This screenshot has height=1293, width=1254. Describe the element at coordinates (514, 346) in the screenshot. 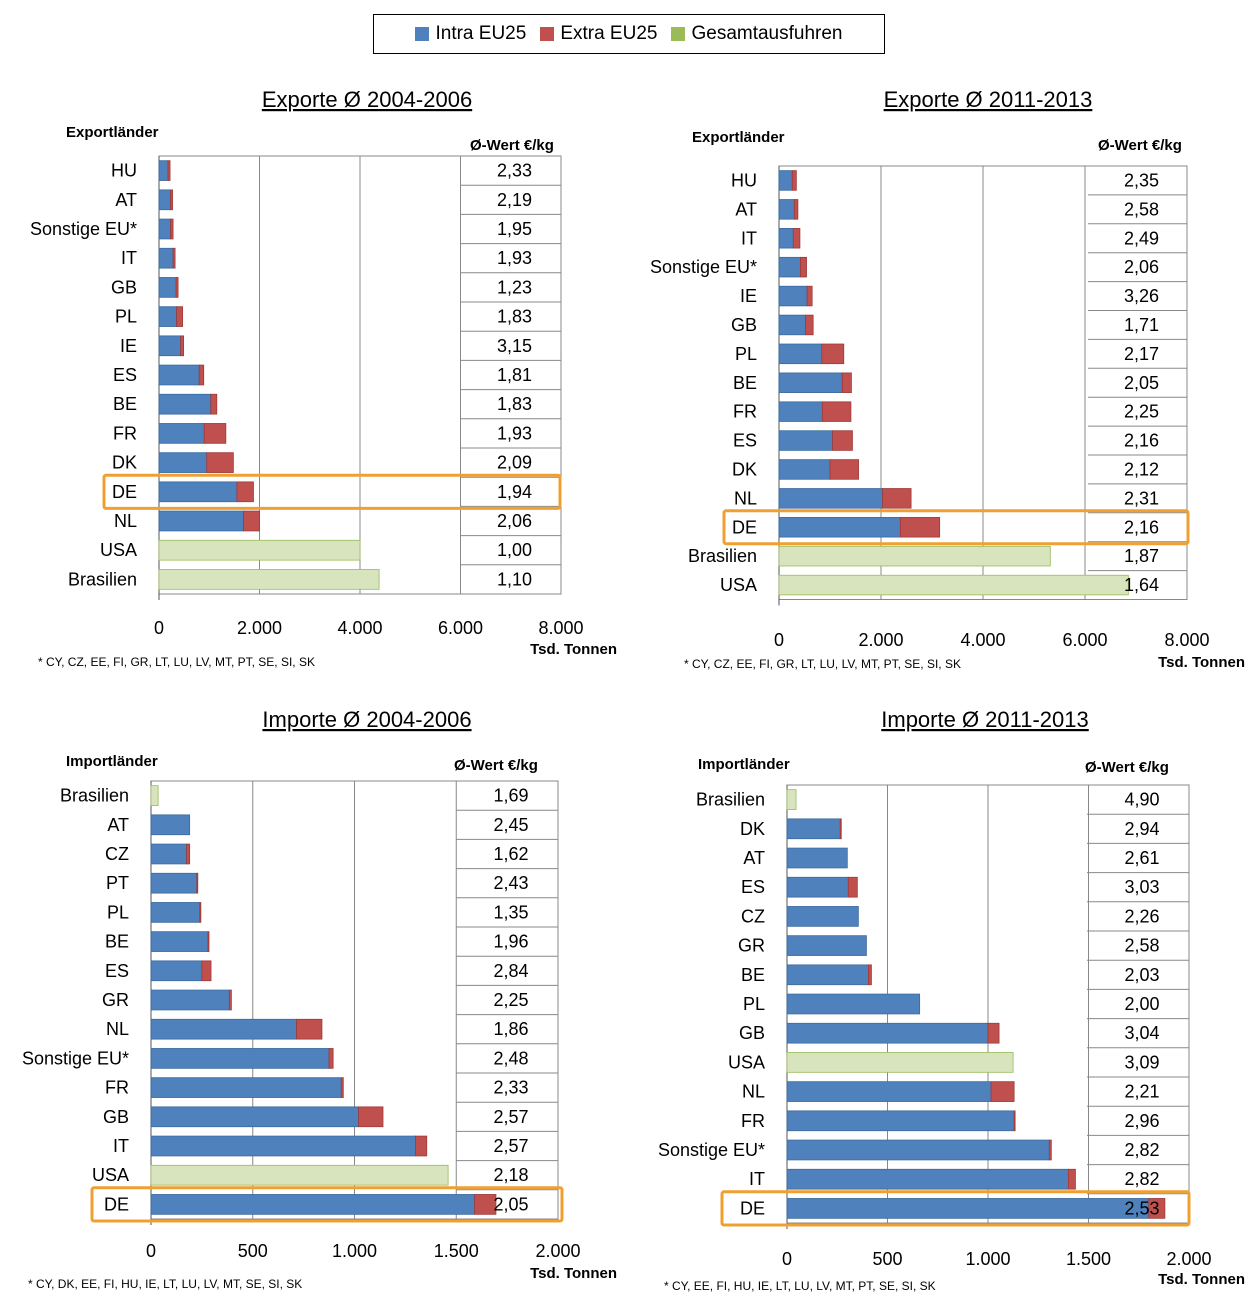

I see `value-label: 3,15` at that location.